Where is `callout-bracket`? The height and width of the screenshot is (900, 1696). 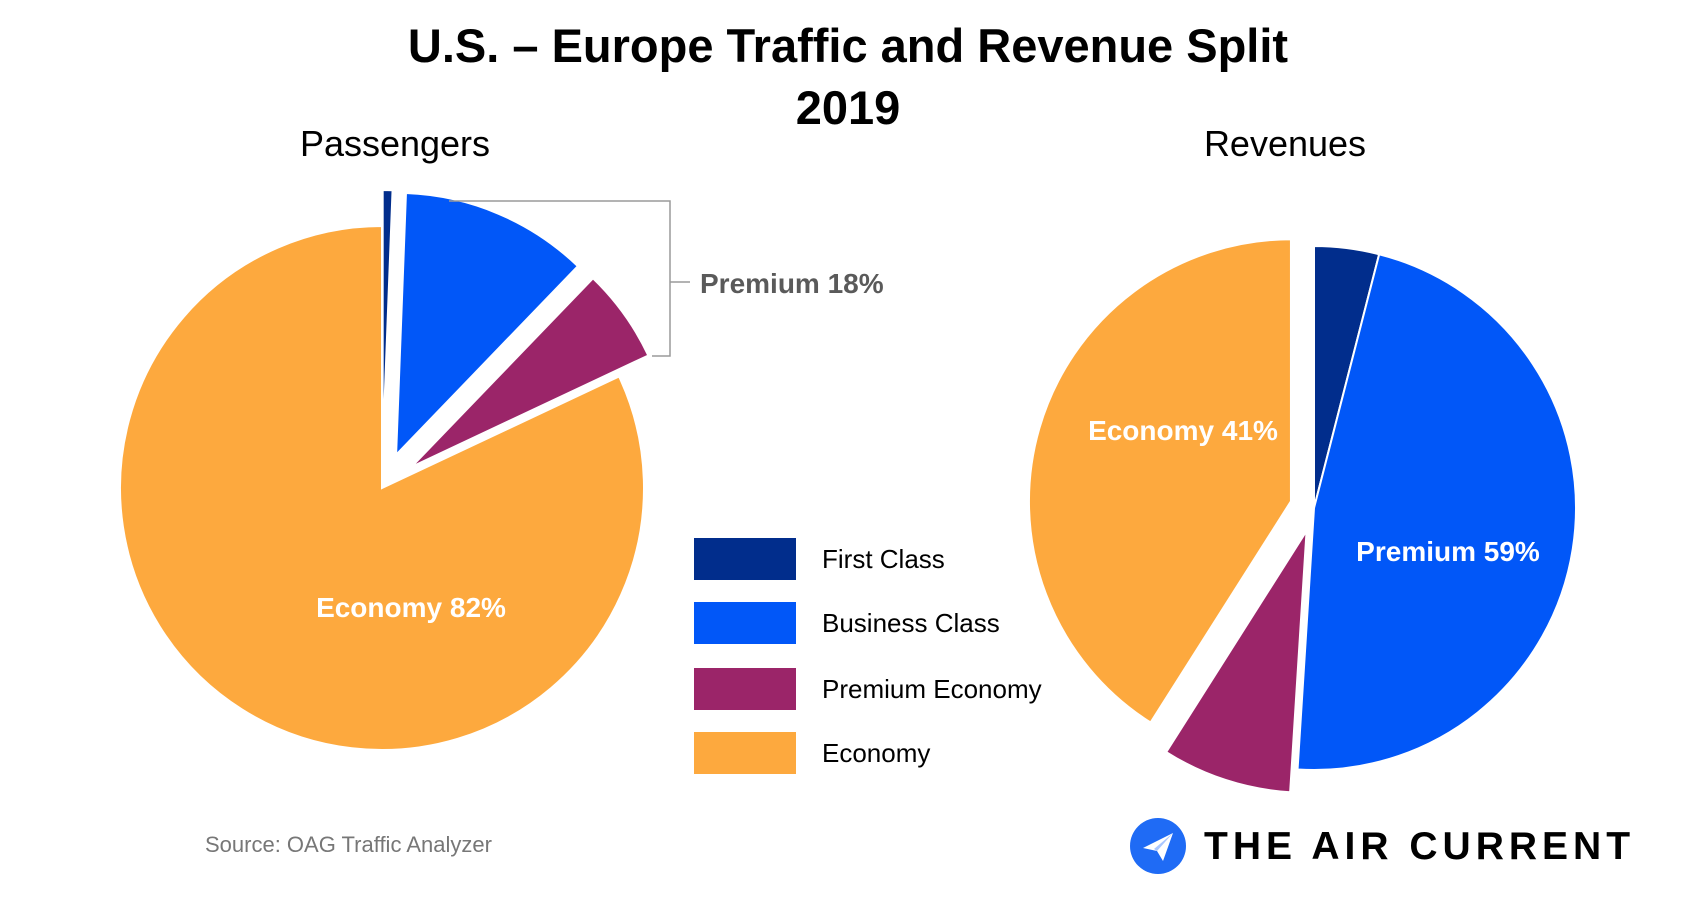
callout-bracket is located at coordinates (560, 278).